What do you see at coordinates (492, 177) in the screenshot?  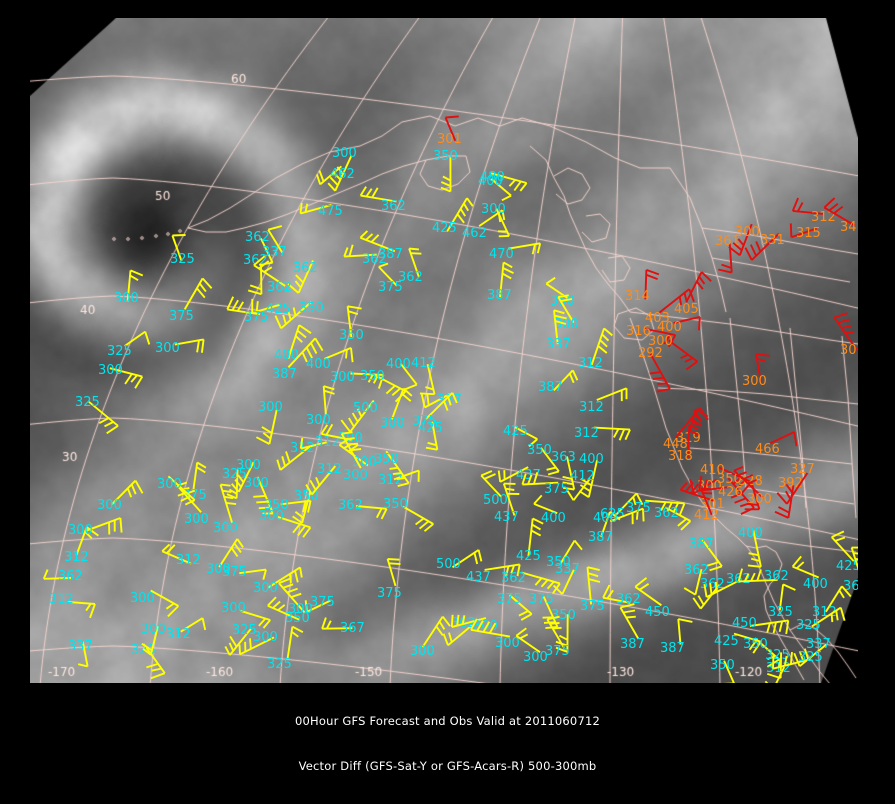 I see `satellite-wind-label: 480` at bounding box center [492, 177].